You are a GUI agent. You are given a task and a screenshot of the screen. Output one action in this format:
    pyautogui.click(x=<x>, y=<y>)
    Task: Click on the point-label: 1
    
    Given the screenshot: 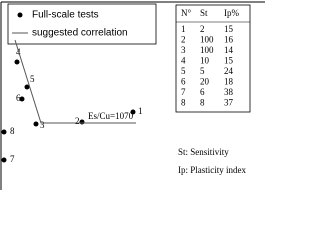 What is the action you would take?
    pyautogui.click(x=140, y=111)
    